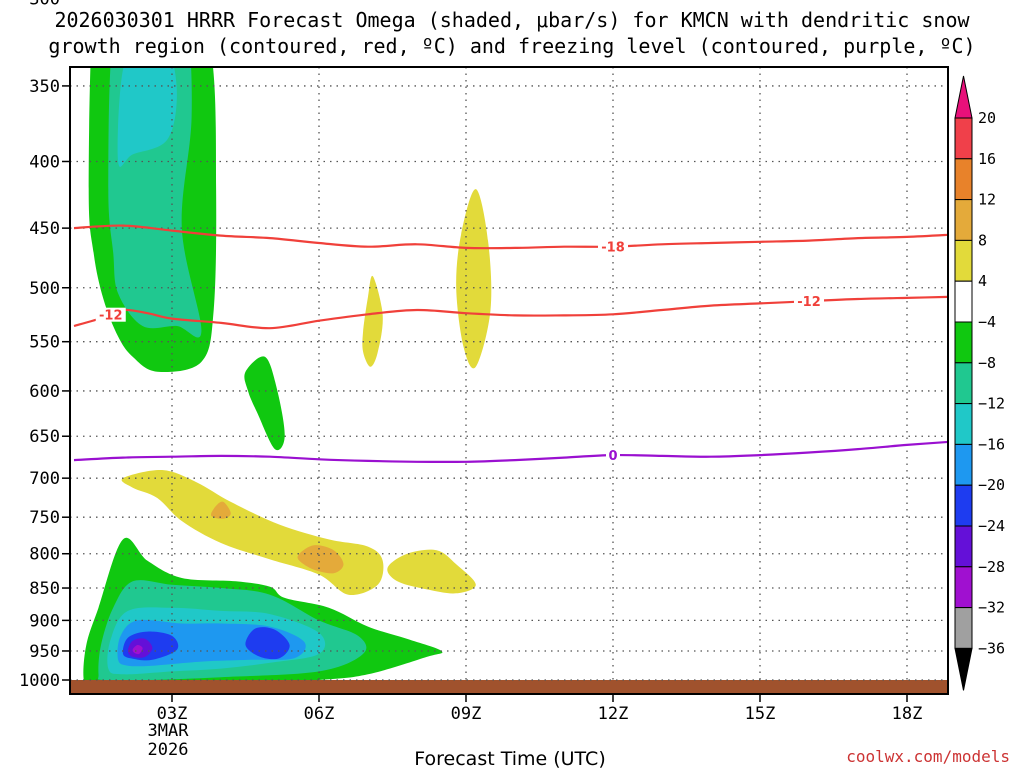  Describe the element at coordinates (474, 279) in the screenshot. I see `omega-plus-4-upper-b` at that location.